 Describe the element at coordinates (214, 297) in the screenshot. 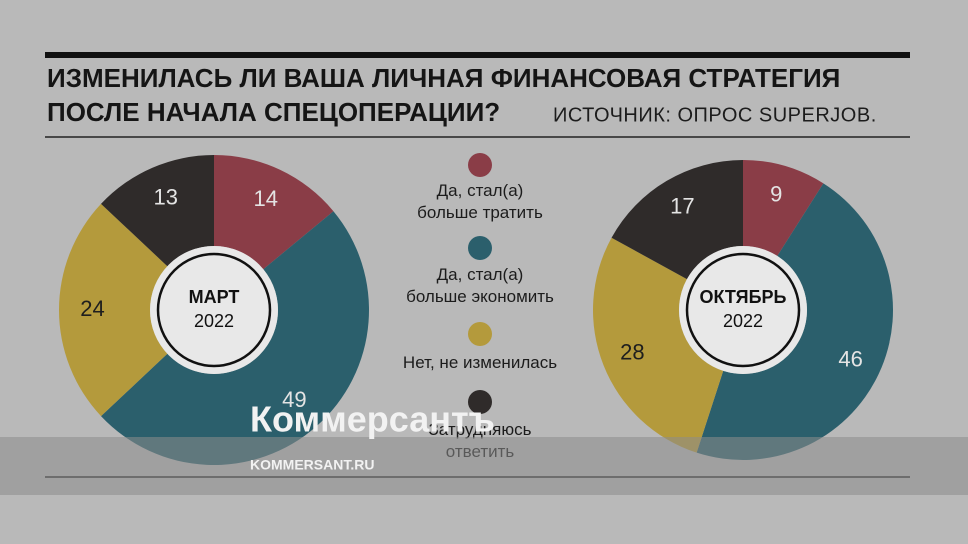

I see `center-title: МАРТ` at that location.